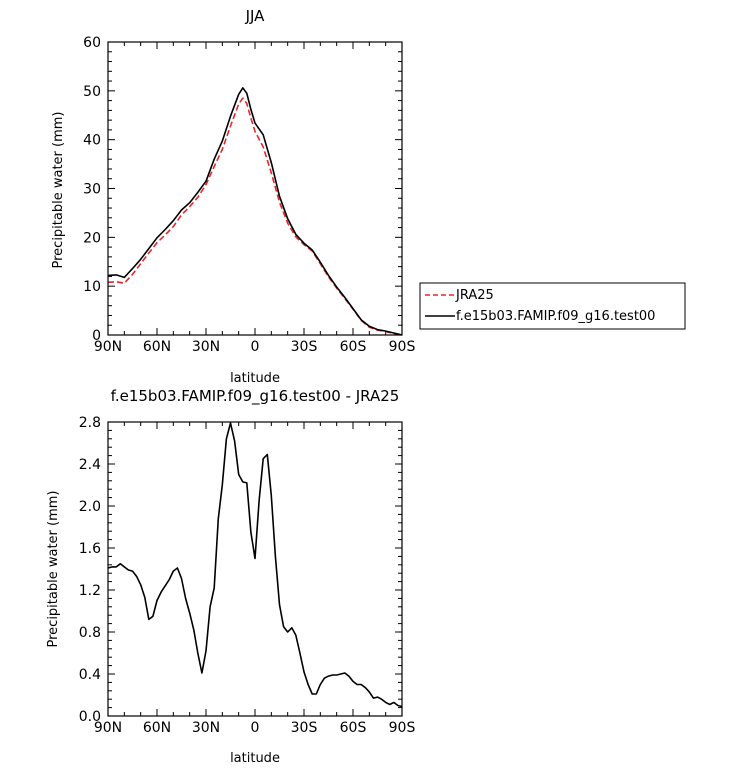 The image size is (733, 769). Describe the element at coordinates (92, 287) in the screenshot. I see `top-y-tick-label: 10` at that location.